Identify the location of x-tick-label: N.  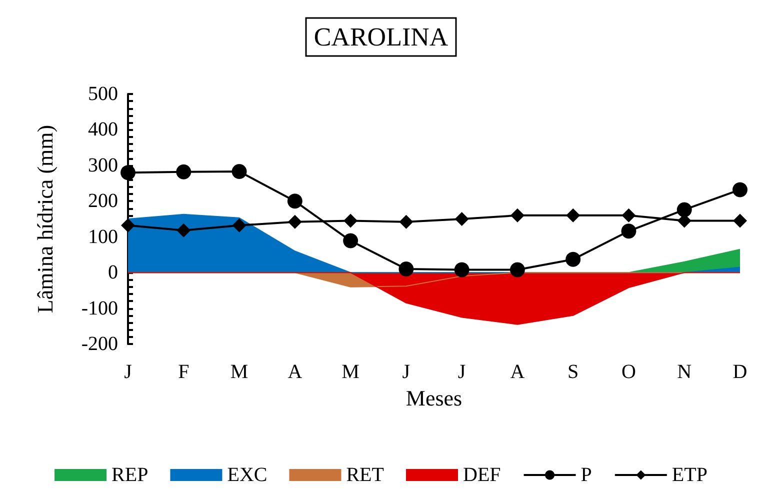
(684, 372).